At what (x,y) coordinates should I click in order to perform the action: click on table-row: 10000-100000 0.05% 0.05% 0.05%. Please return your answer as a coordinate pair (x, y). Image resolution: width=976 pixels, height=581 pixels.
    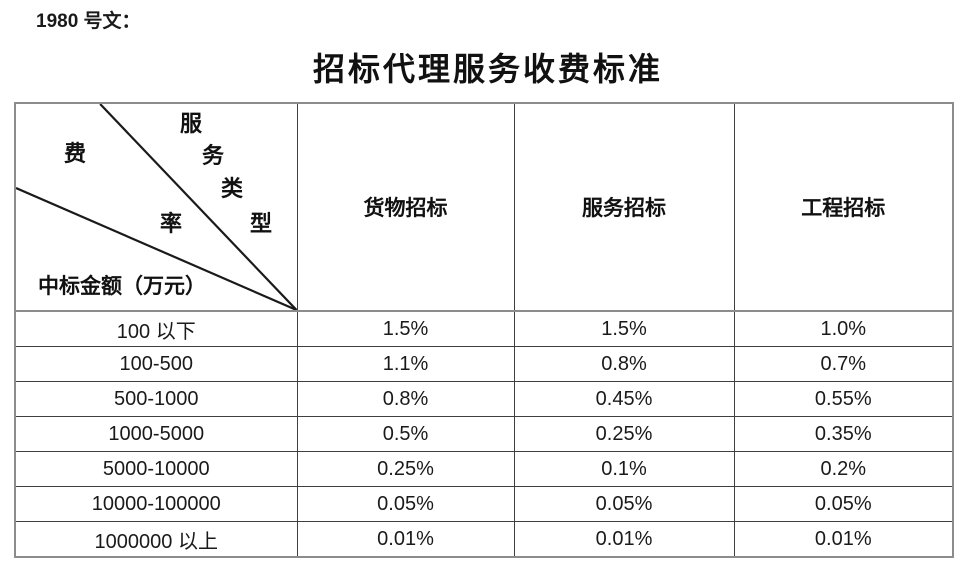
    Looking at the image, I should click on (484, 504).